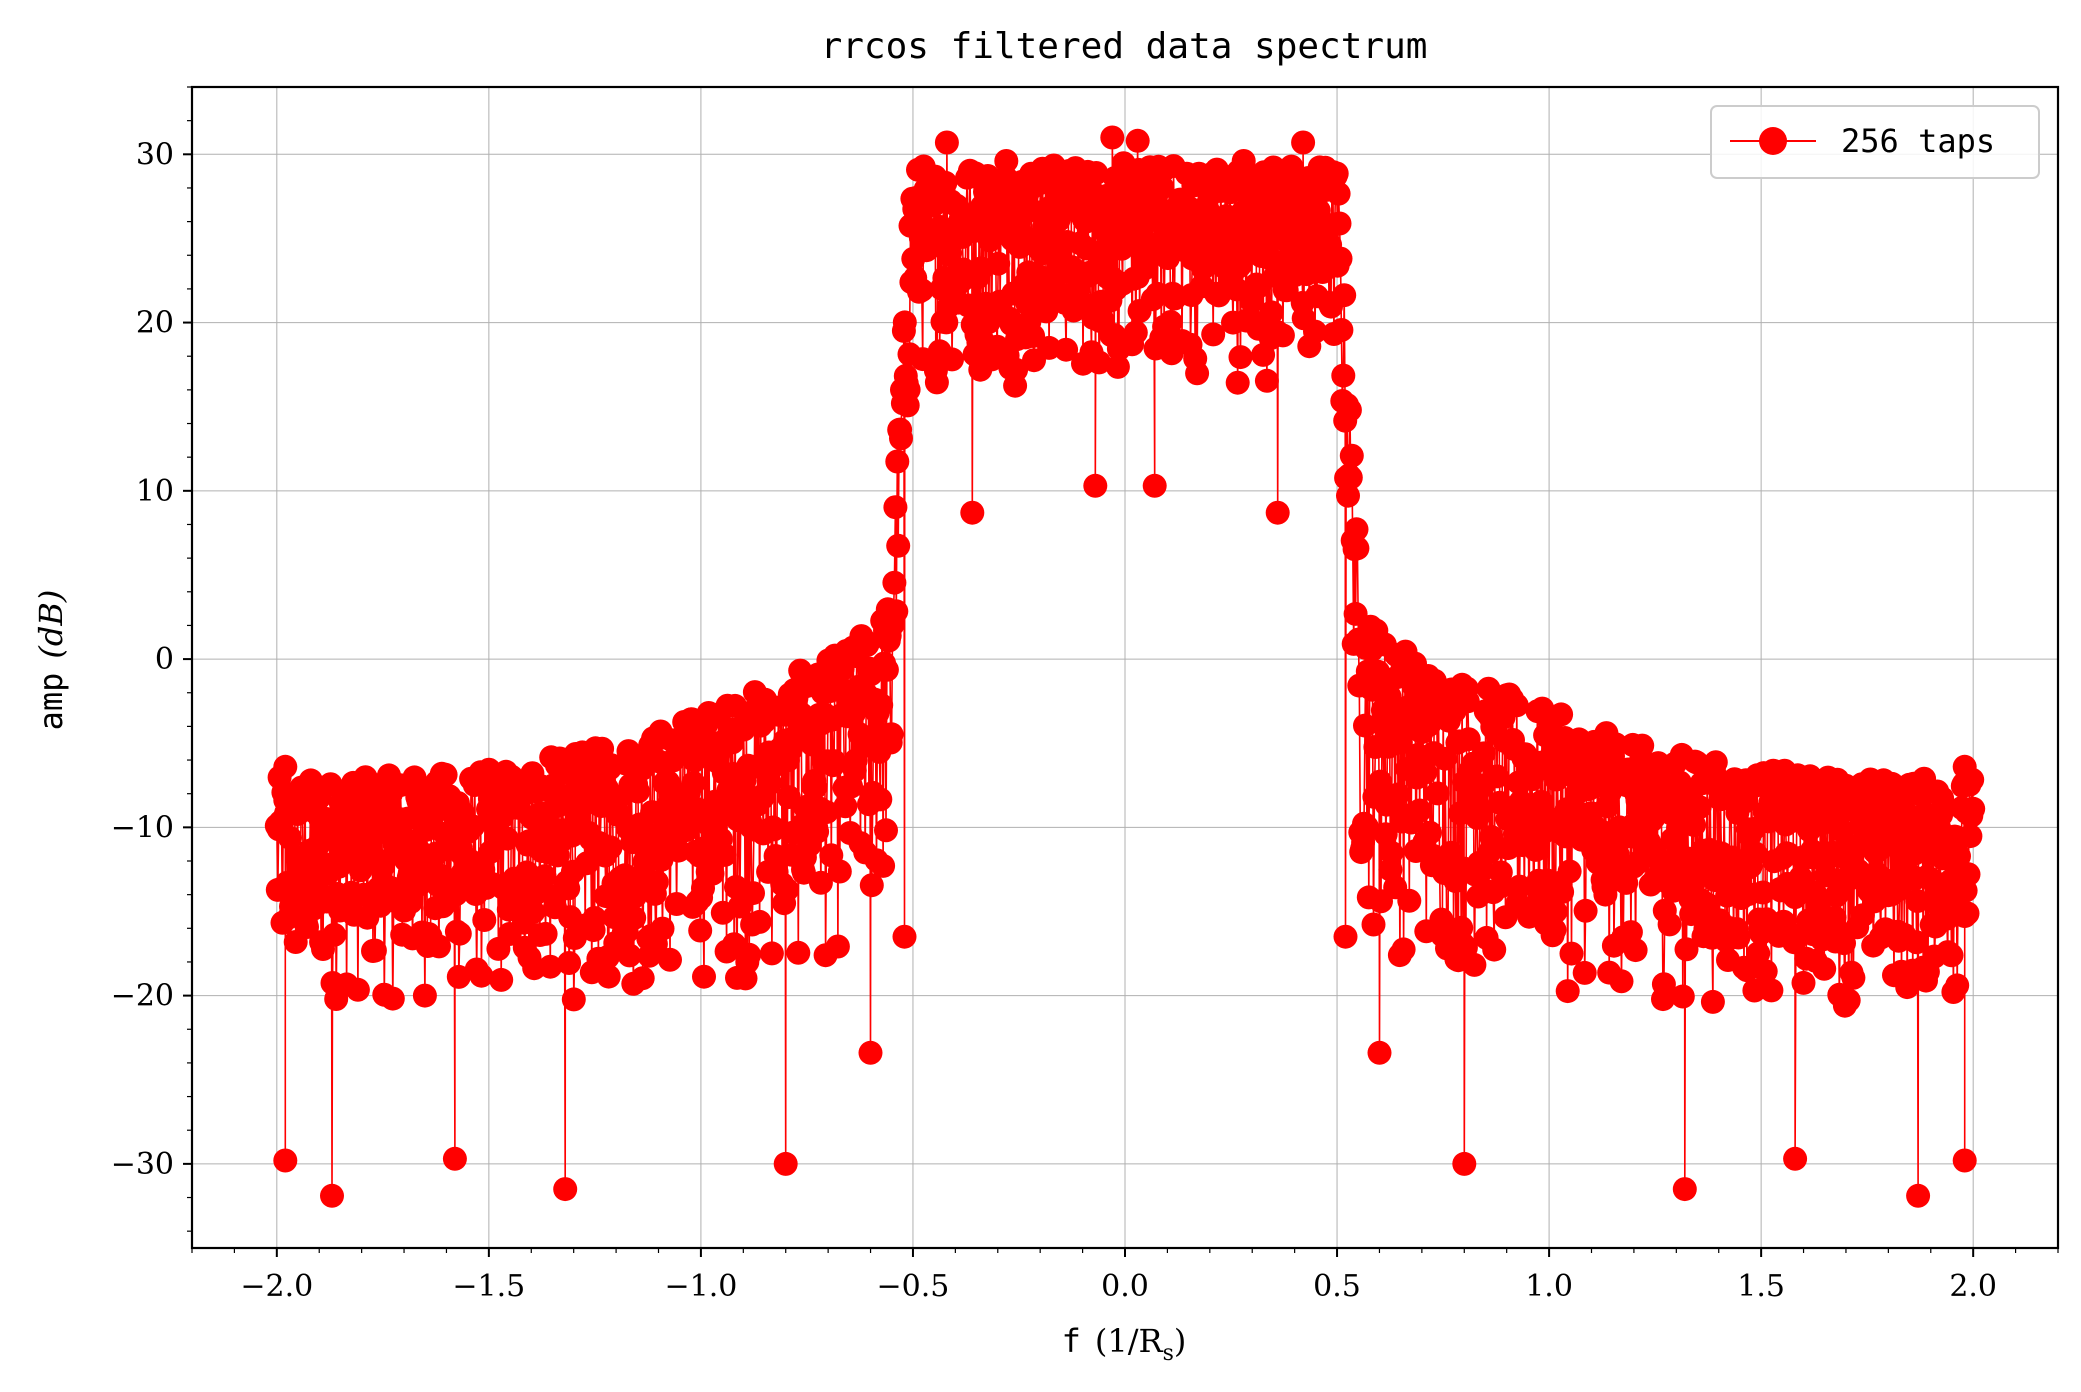 The height and width of the screenshot is (1392, 2081). Describe the element at coordinates (1973, 1286) in the screenshot. I see `x-tick-label: 2.0` at that location.